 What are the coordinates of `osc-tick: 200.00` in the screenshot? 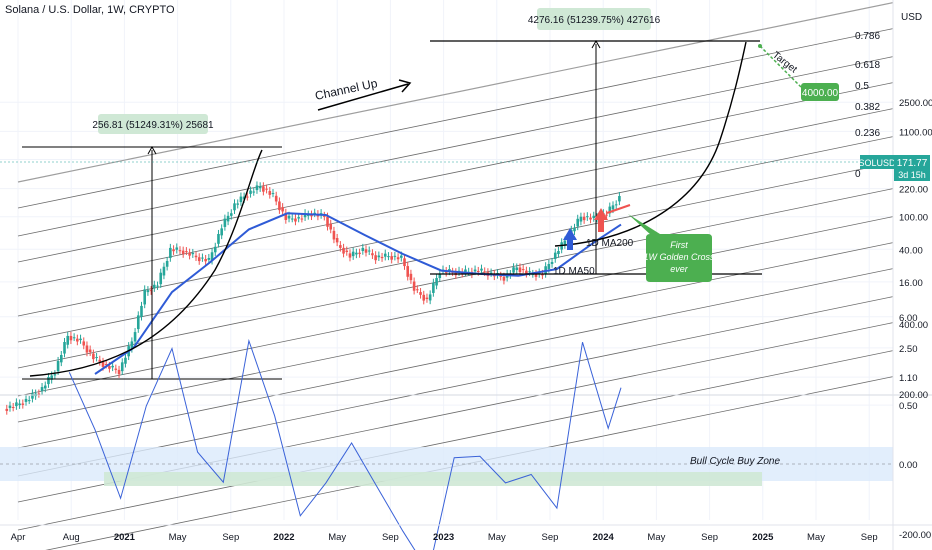 It's located at (913, 395).